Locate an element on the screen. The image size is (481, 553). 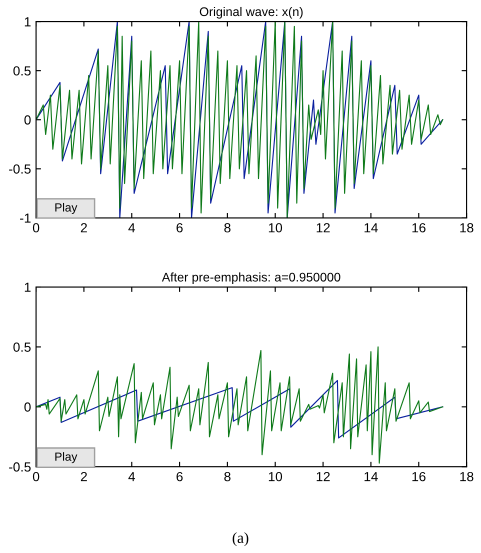
line-series is located at coordinates (240, 409).